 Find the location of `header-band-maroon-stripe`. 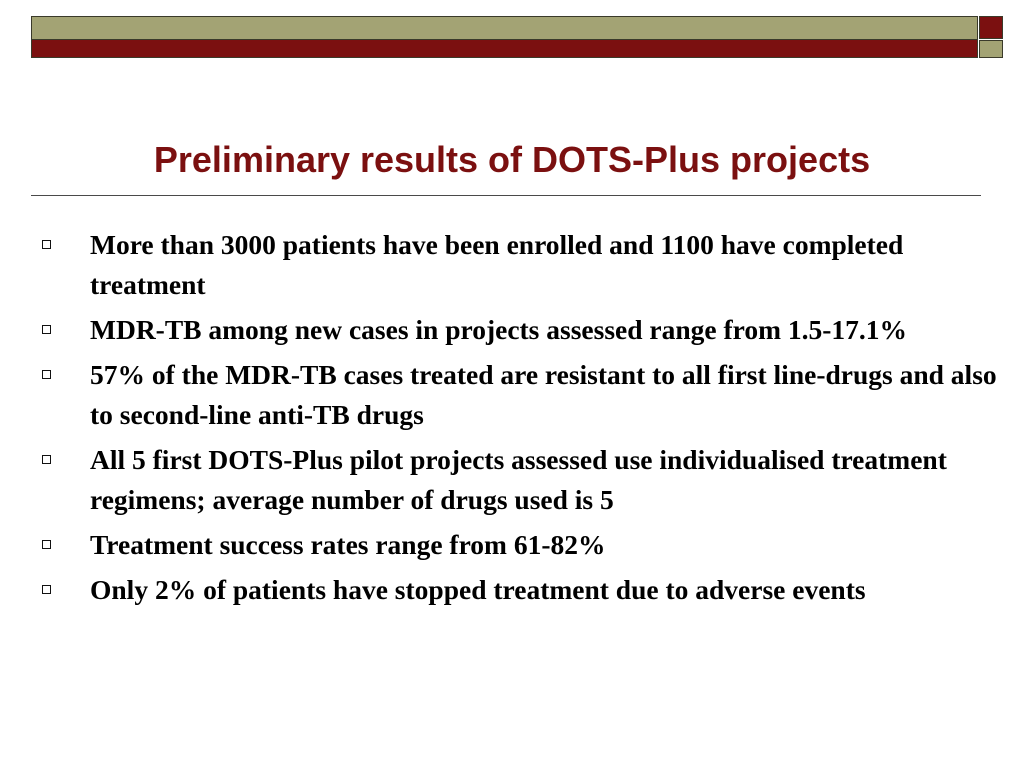

header-band-maroon-stripe is located at coordinates (504, 48).